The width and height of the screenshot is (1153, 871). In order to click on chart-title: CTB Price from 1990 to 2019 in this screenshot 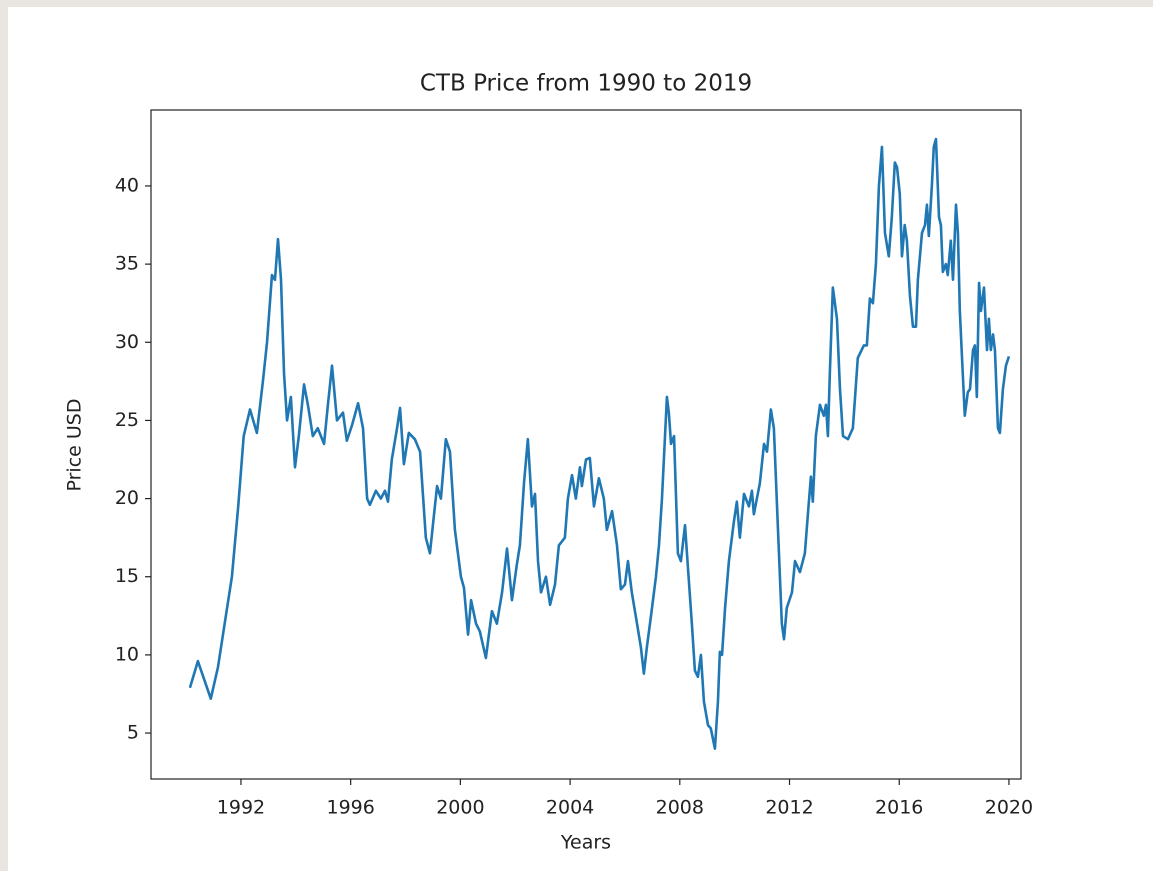, I will do `click(586, 84)`.